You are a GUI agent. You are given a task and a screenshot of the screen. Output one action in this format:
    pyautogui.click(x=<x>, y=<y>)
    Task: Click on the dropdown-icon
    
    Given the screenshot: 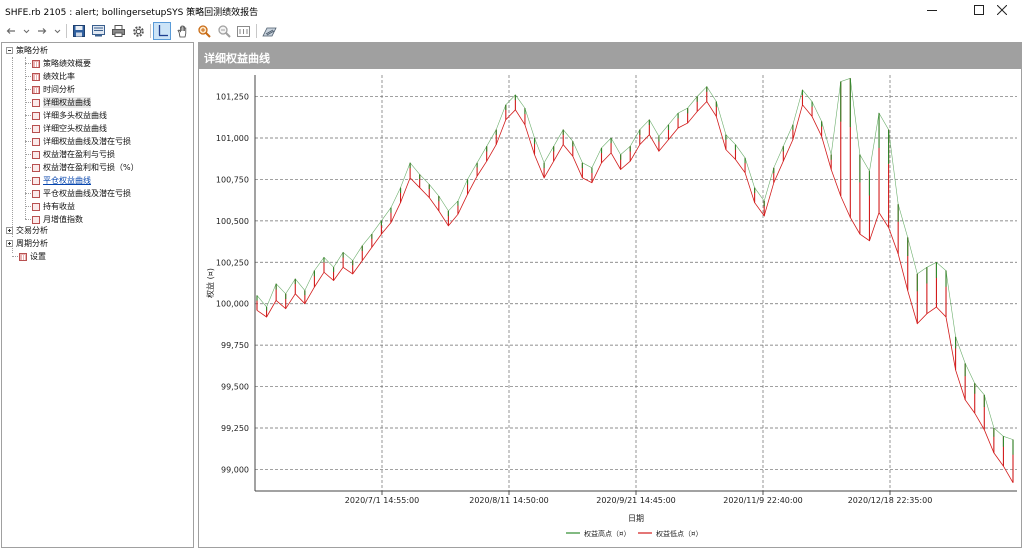 What is the action you would take?
    pyautogui.click(x=57, y=31)
    